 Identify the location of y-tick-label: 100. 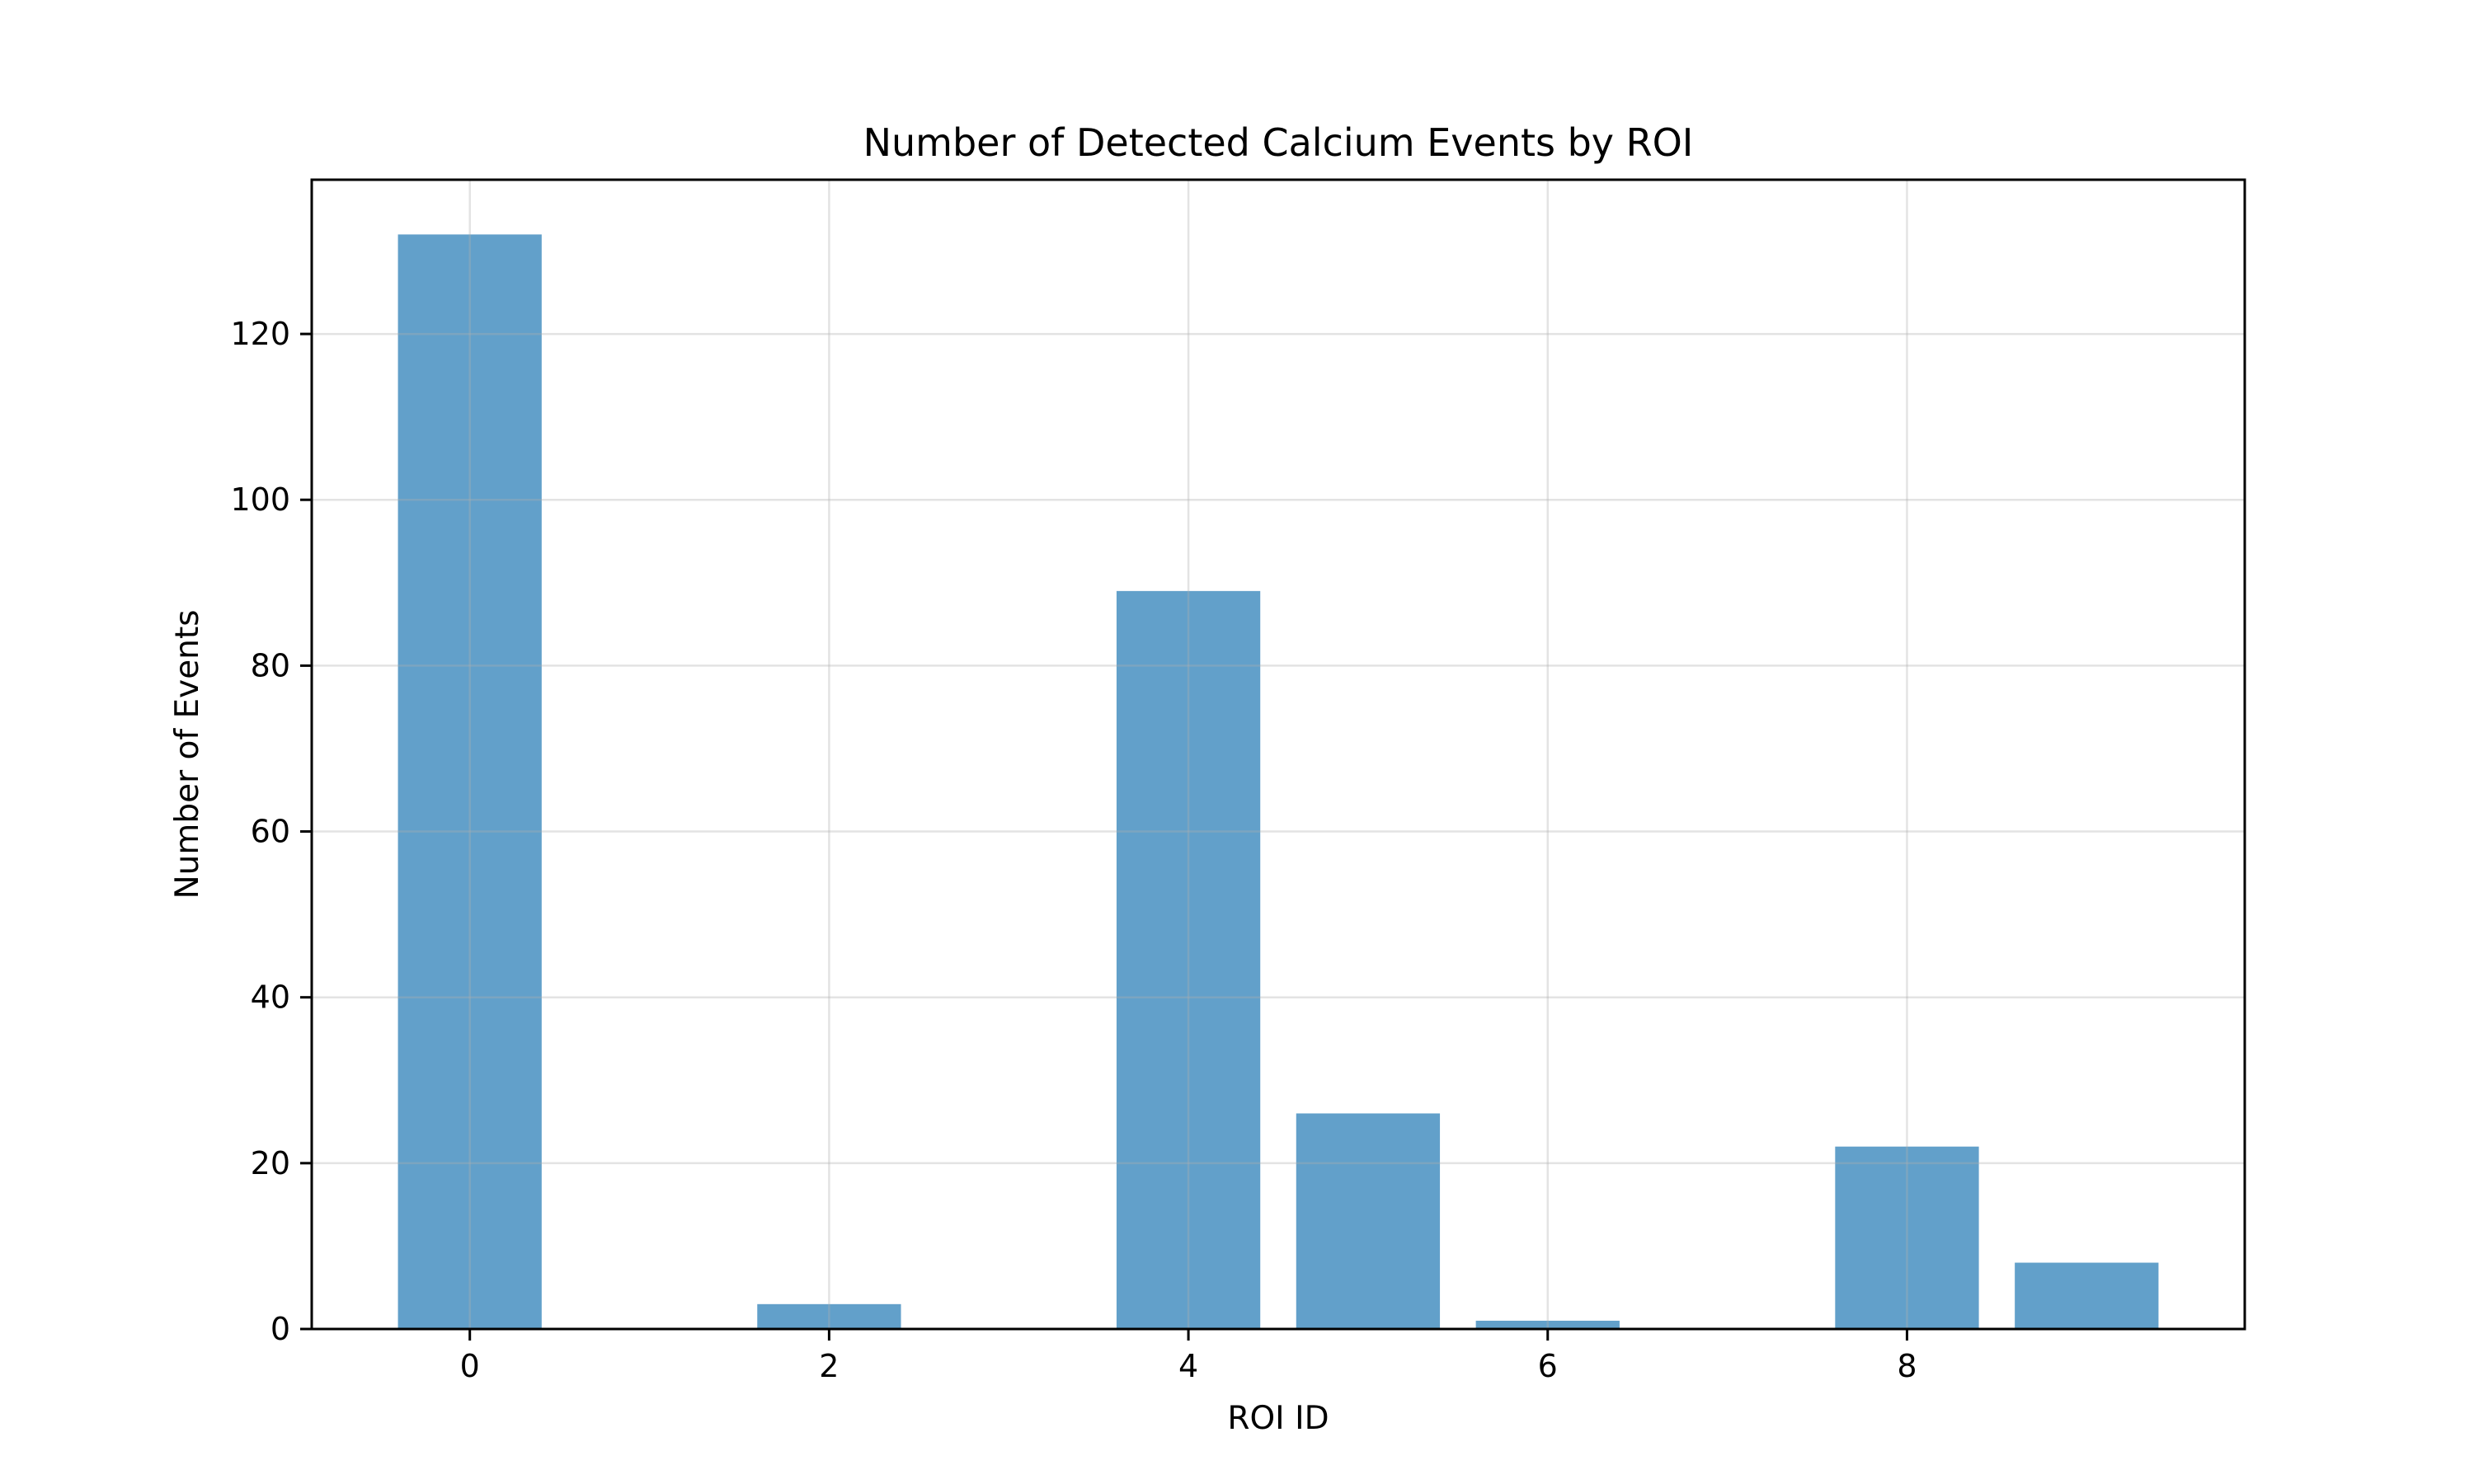
(260, 500).